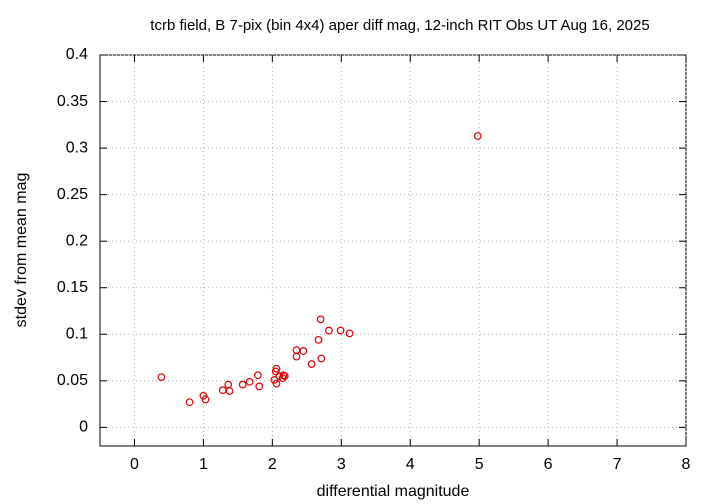 This screenshot has height=504, width=720. I want to click on x-tick-label: 1, so click(203, 464).